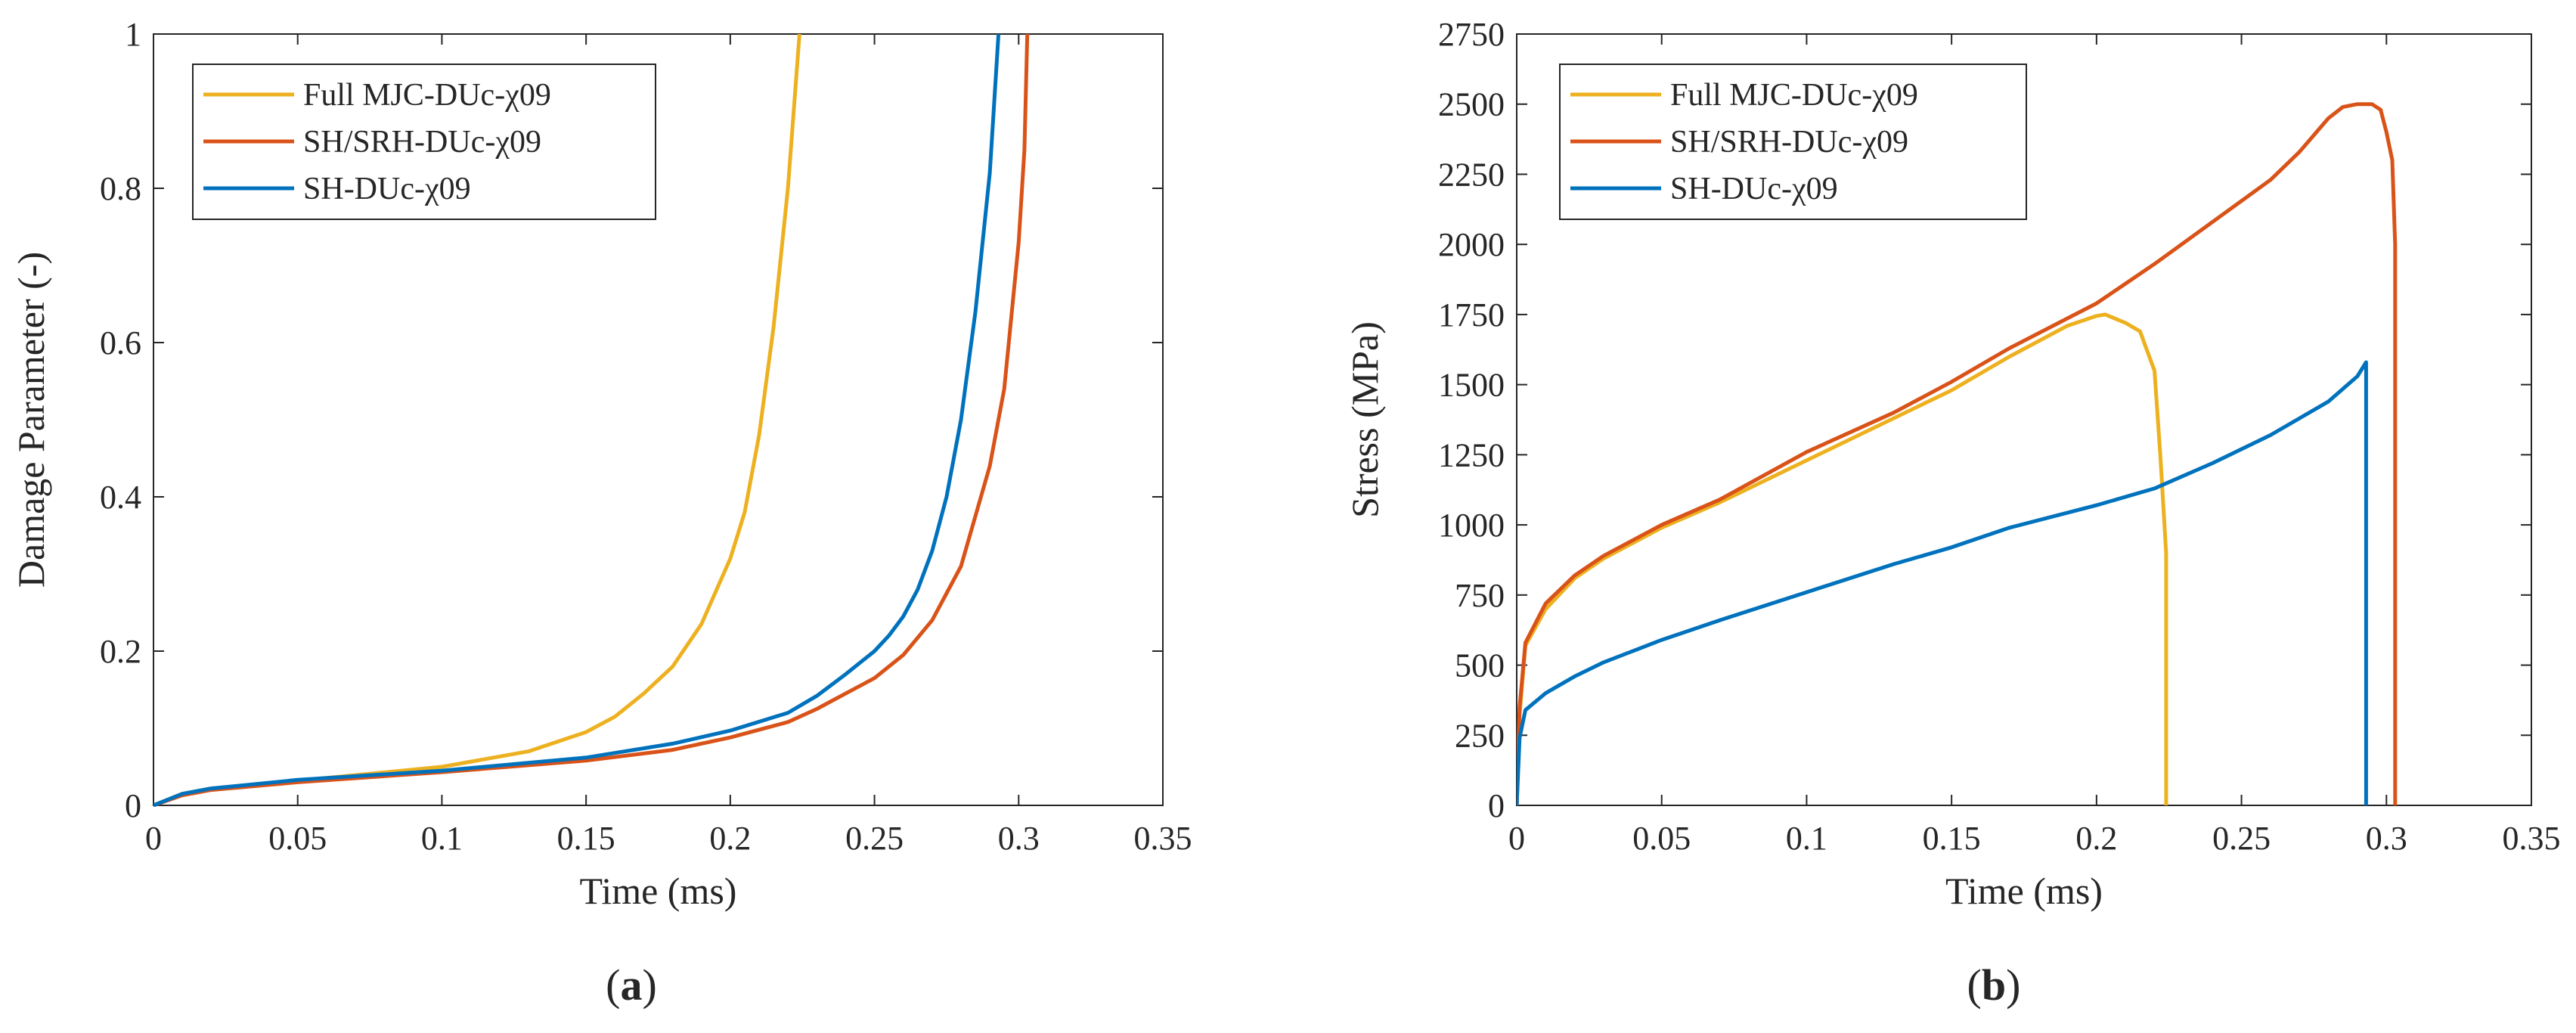 The image size is (2576, 1033). I want to click on y-tick-label: 2000, so click(1471, 244).